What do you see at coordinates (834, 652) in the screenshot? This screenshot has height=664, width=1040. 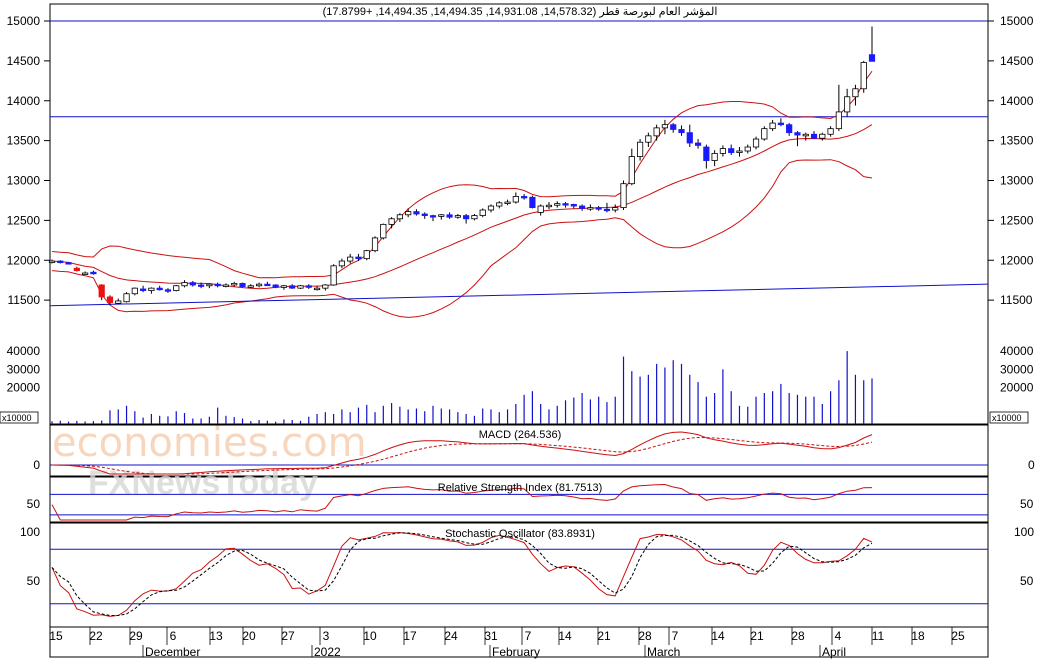 I see `month-label: April` at bounding box center [834, 652].